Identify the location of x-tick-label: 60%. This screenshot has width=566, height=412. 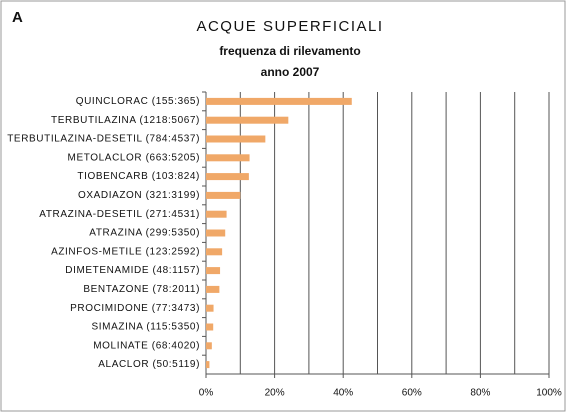
(412, 393).